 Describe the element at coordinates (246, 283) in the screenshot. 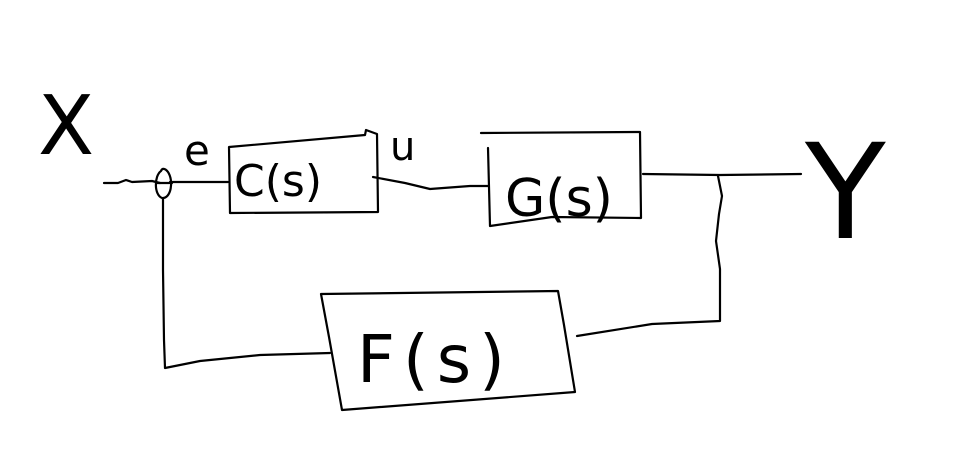

I see `feedback-left-wire` at that location.